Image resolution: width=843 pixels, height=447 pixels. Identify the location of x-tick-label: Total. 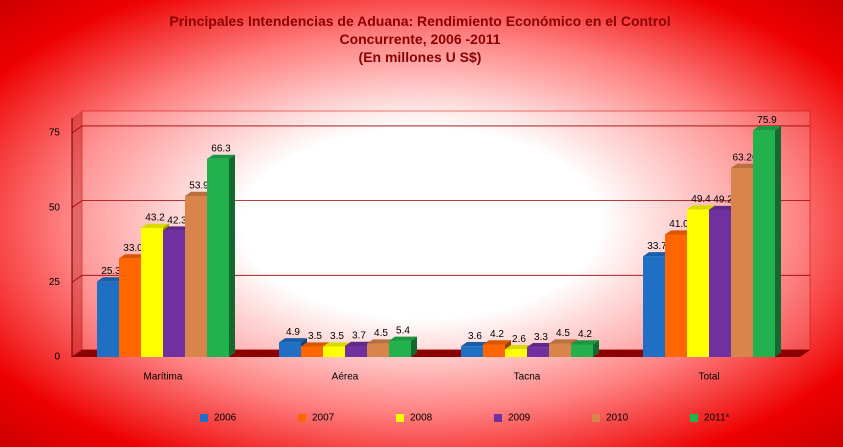
(708, 377).